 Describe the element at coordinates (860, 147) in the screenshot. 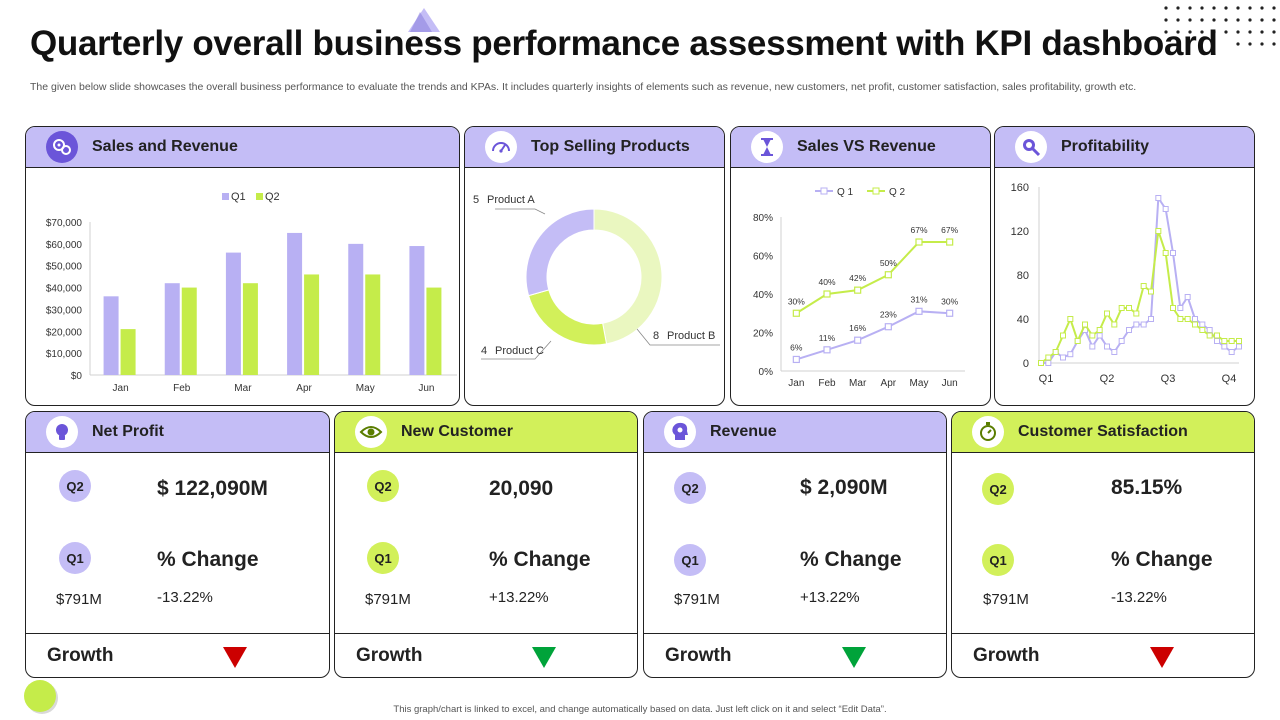

I see `sales-vs-revenue-header: Sales VS Revenue` at that location.